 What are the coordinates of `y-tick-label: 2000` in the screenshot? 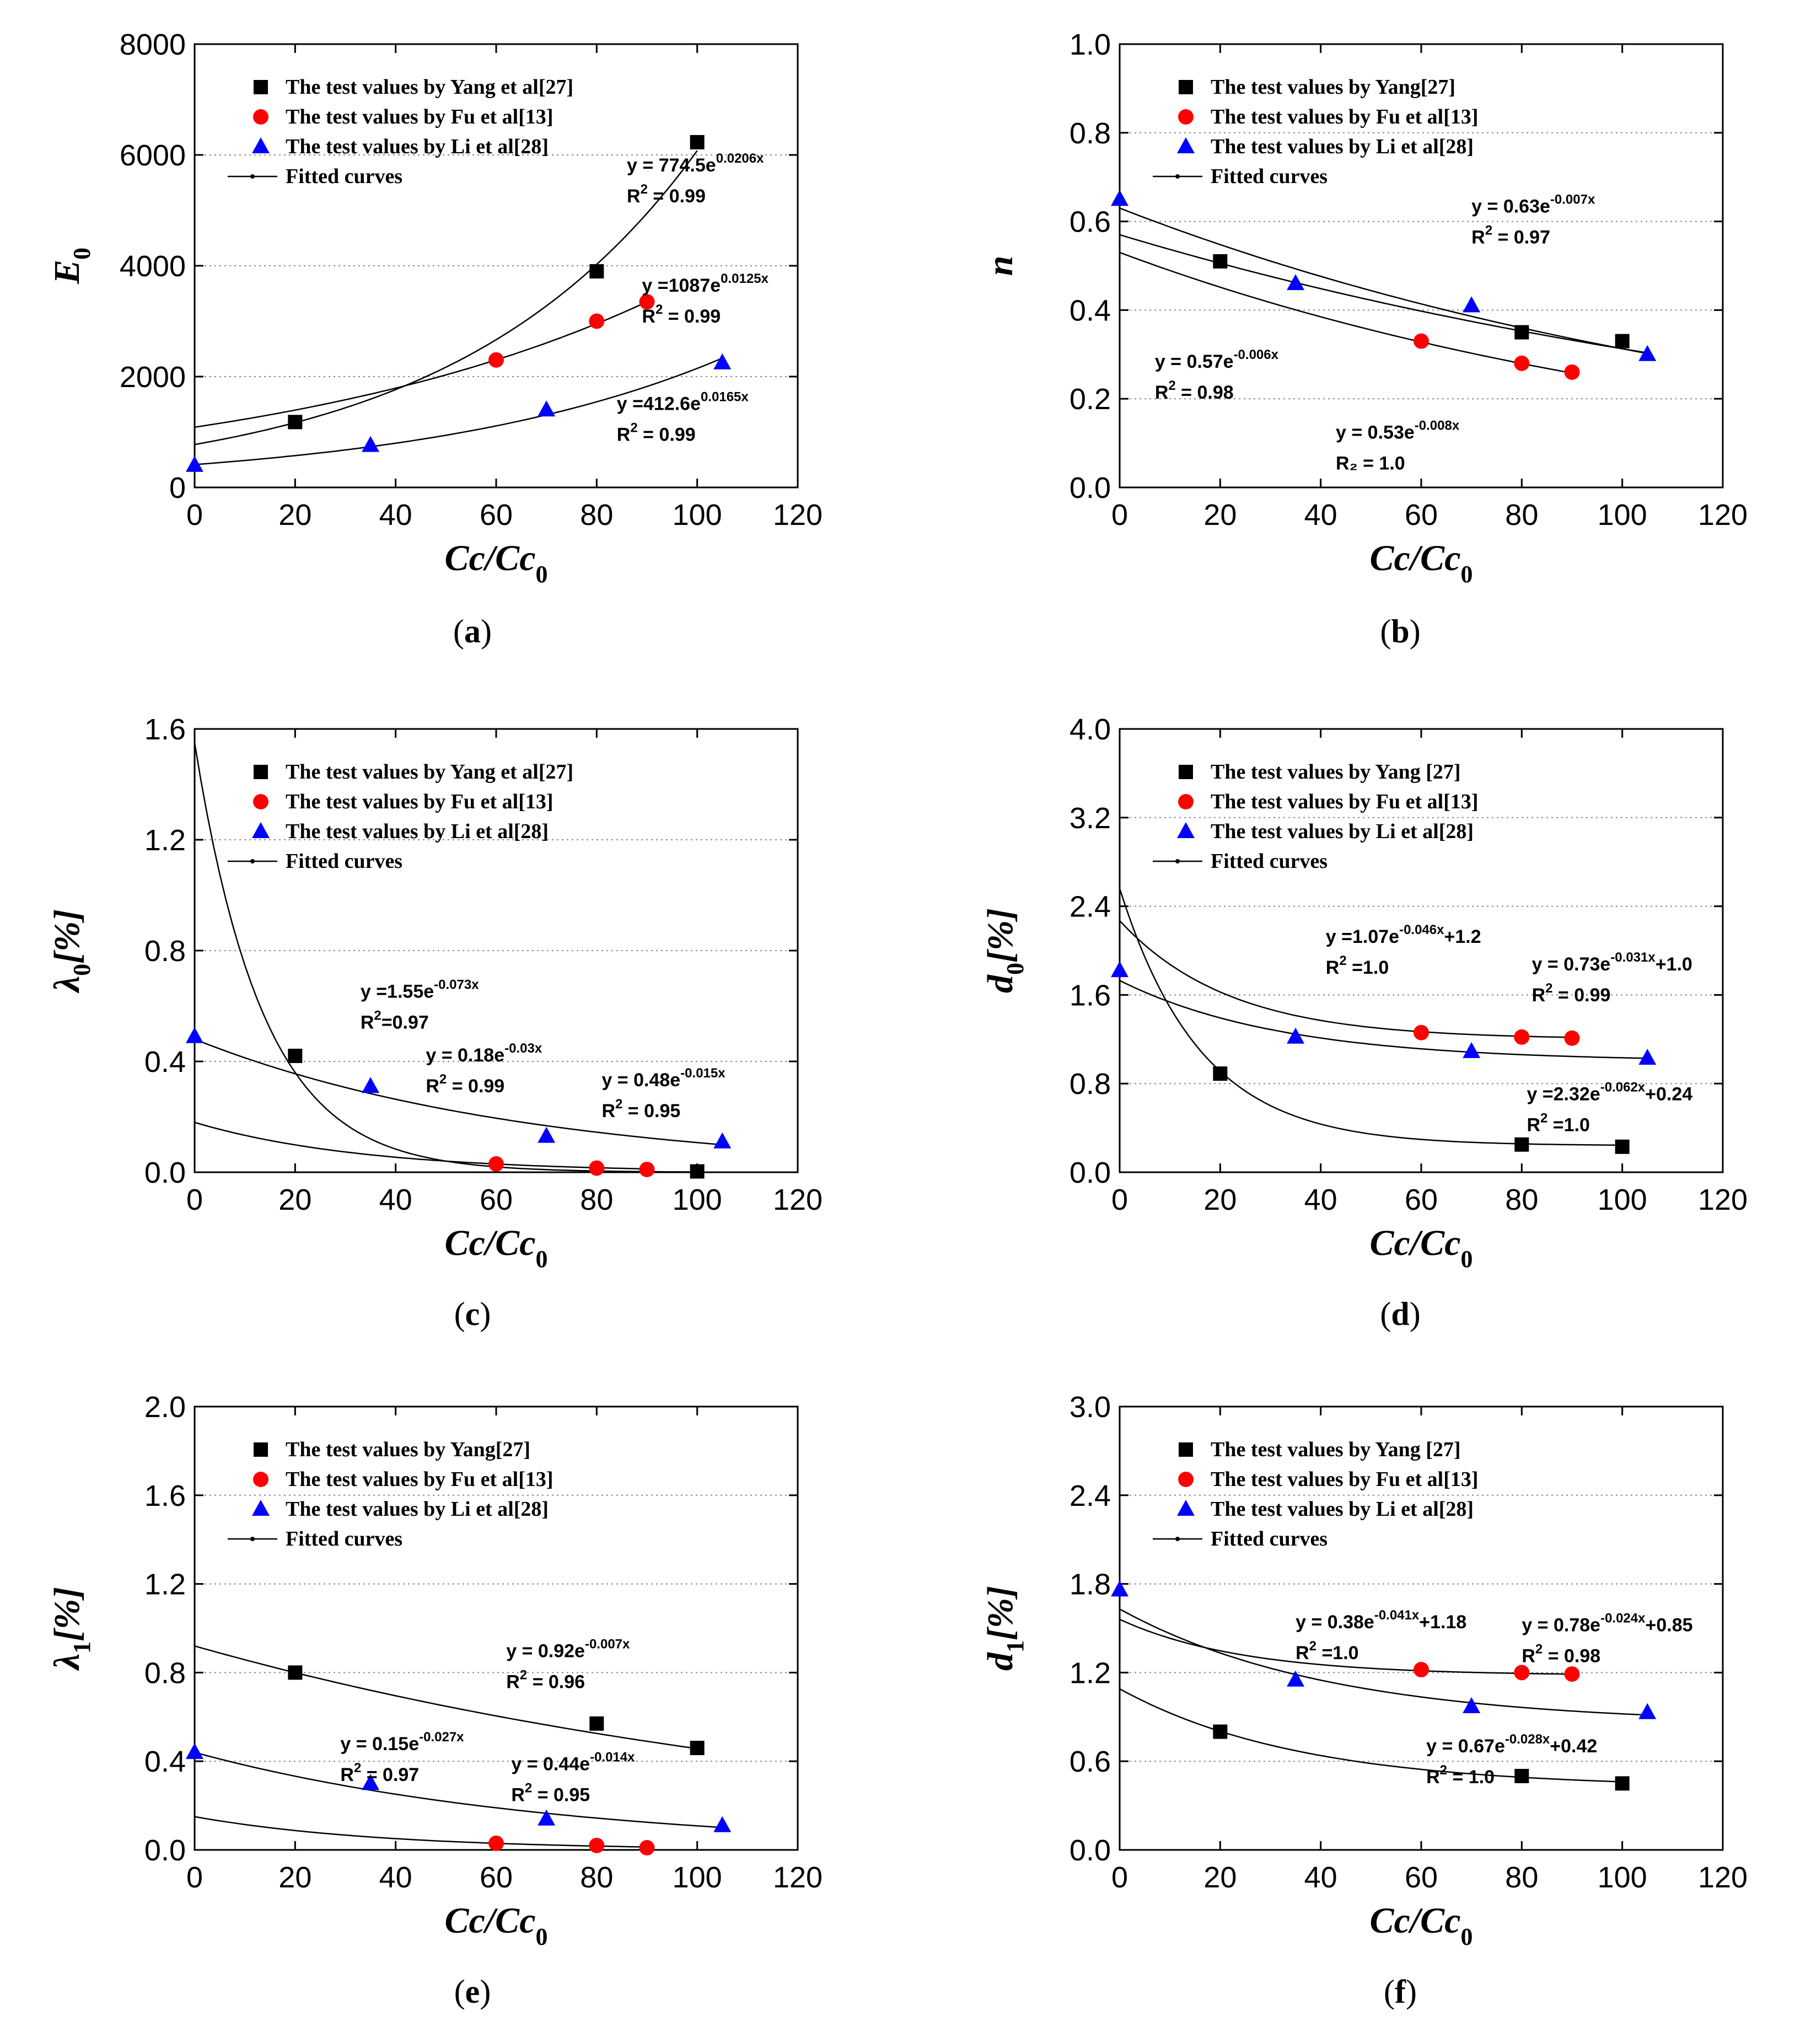 It's located at (153, 377).